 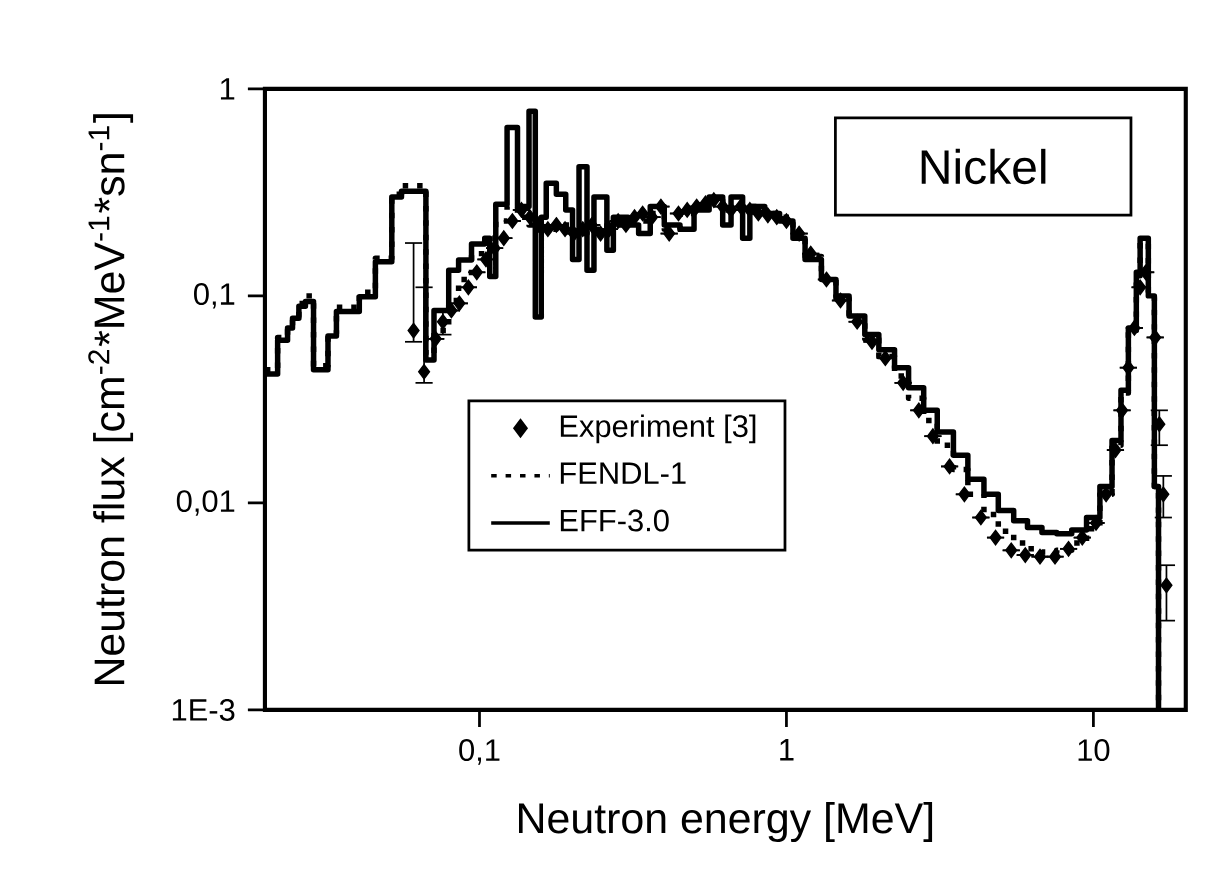 I want to click on legend-label: EFF-3.0, so click(x=614, y=520).